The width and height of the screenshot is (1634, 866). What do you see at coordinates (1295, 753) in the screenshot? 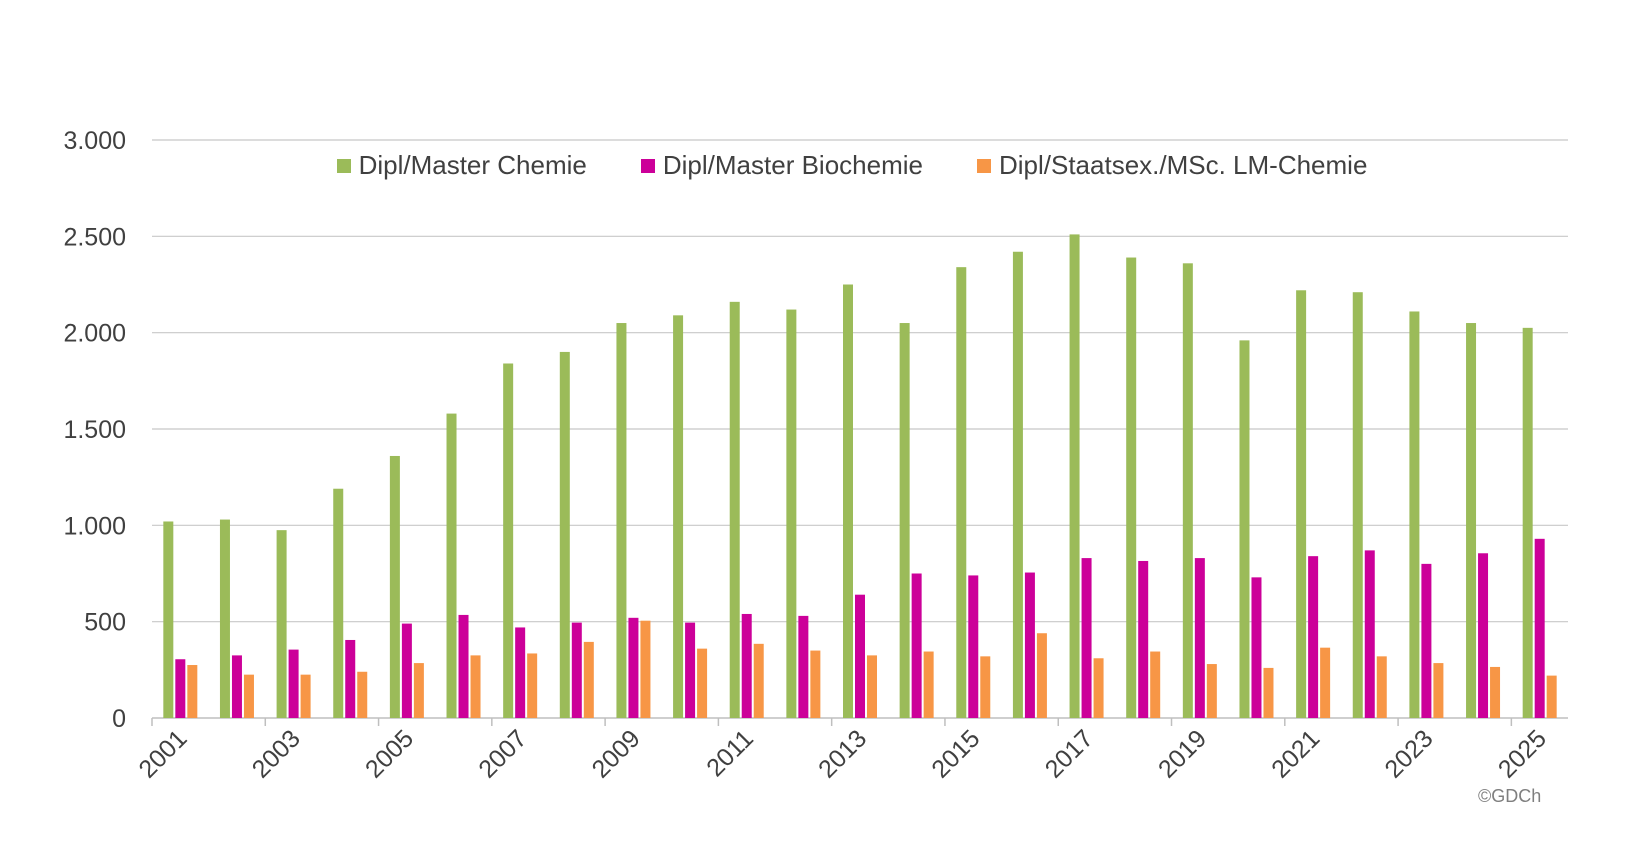
I see `x-tick-label: 2021` at bounding box center [1295, 753].